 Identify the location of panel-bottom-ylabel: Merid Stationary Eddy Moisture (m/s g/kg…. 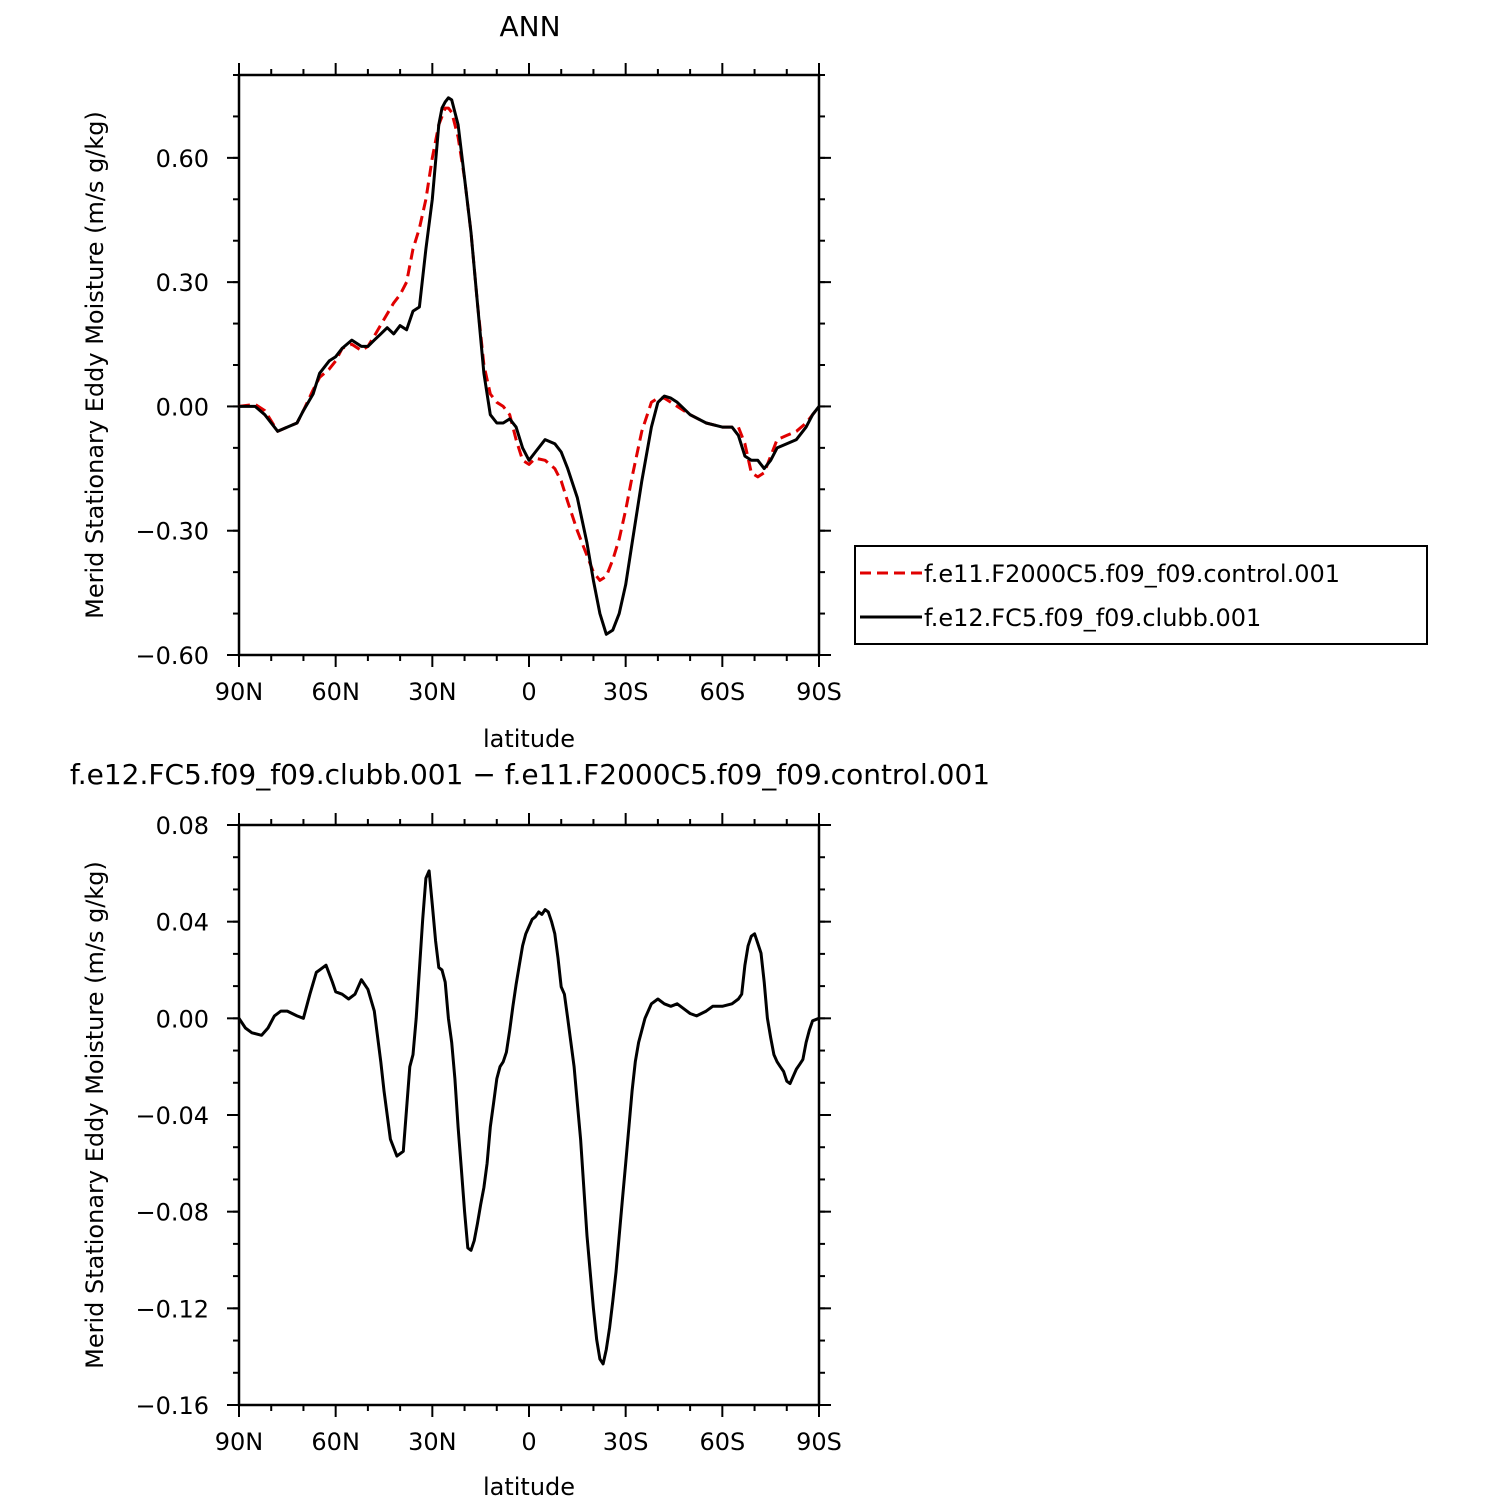
(95, 1115).